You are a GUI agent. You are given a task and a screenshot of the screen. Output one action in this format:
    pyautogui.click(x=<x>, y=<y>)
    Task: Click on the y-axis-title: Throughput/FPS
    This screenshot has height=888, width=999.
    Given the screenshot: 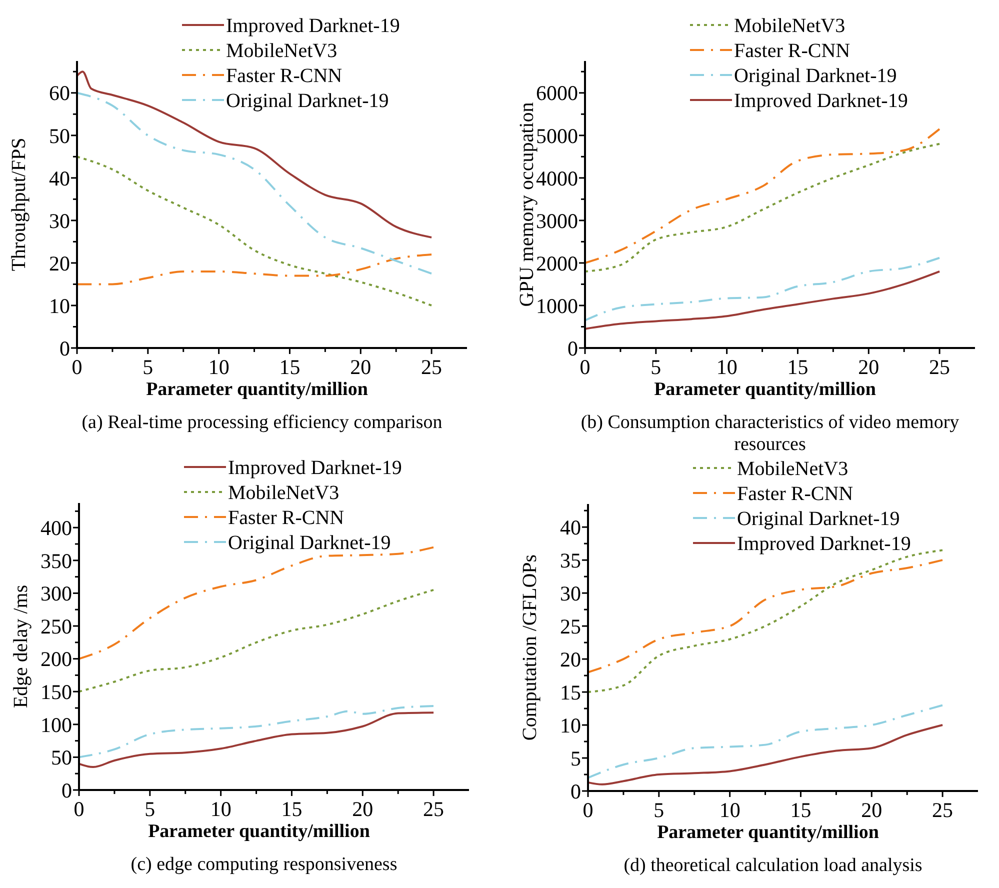 What is the action you would take?
    pyautogui.click(x=19, y=205)
    